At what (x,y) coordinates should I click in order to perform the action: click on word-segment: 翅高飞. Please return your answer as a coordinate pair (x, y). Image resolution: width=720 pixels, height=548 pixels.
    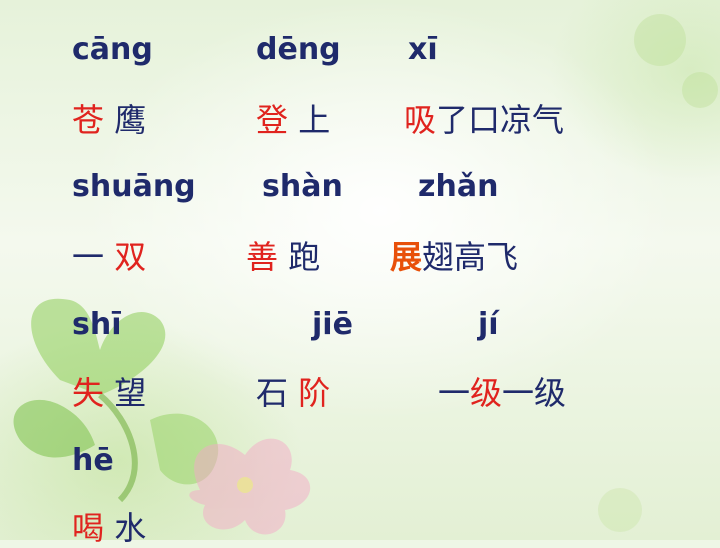
    Looking at the image, I should click on (470, 257).